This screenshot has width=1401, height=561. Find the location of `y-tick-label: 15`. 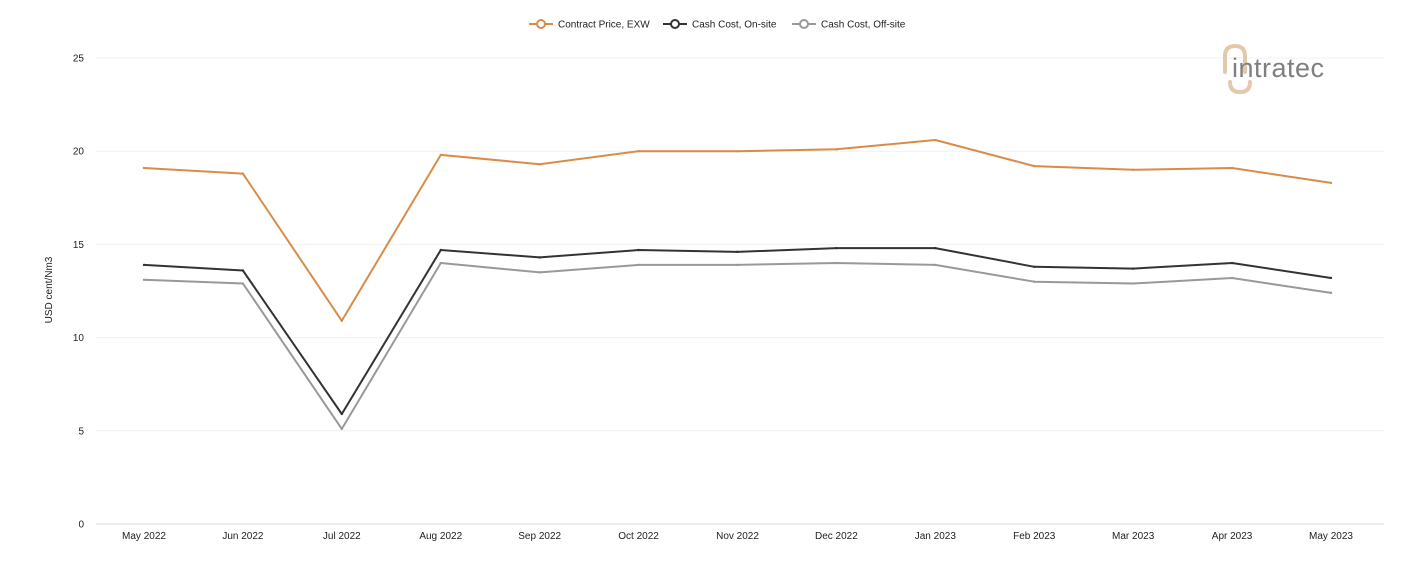

y-tick-label: 15 is located at coordinates (79, 245).